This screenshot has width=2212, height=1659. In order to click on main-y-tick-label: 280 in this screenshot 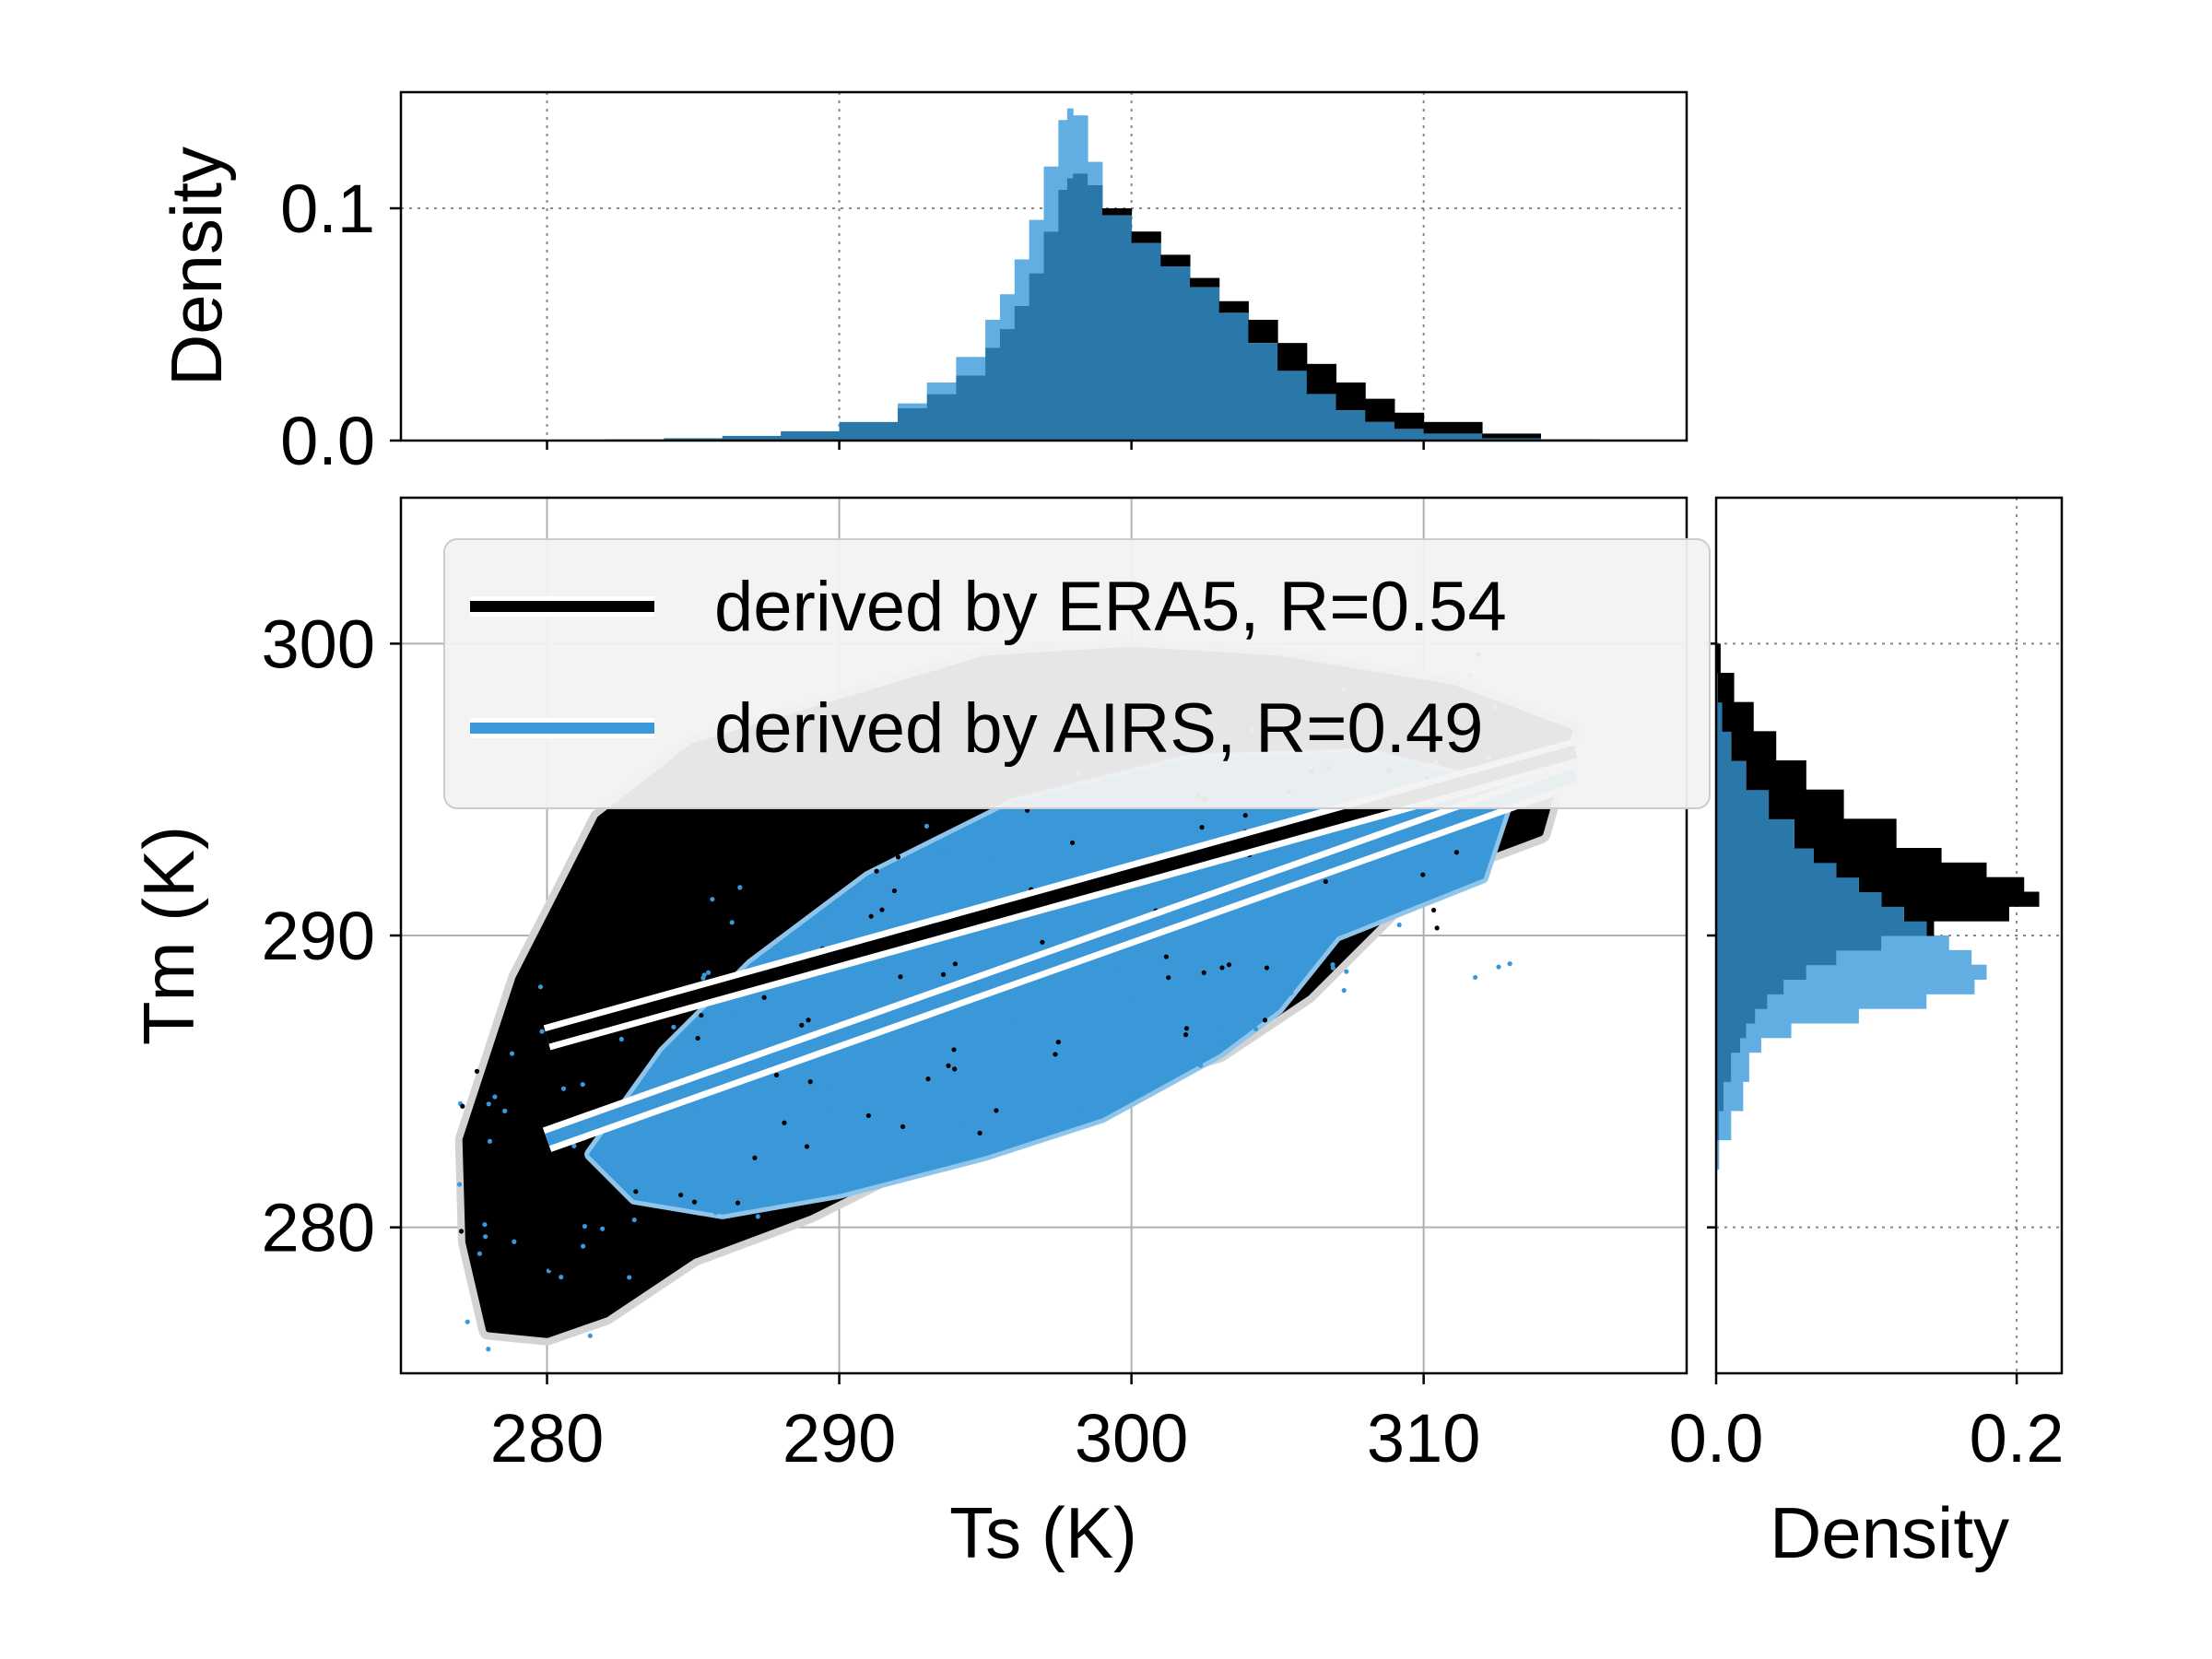, I will do `click(318, 1228)`.